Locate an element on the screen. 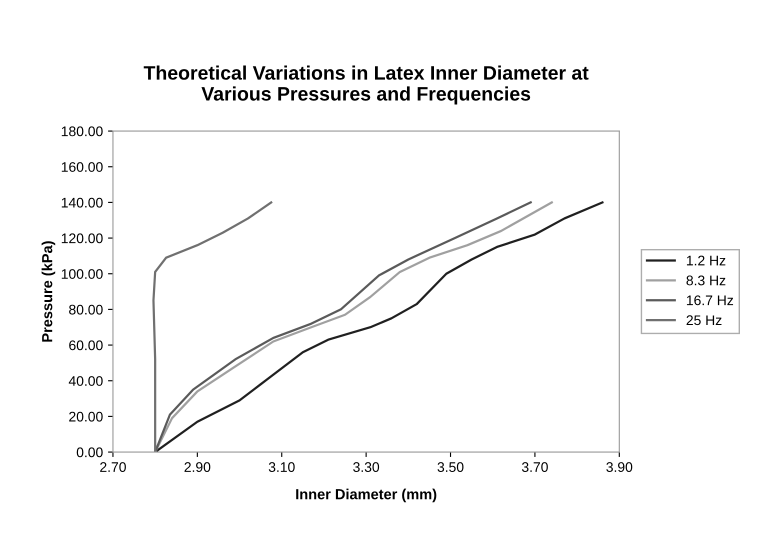  y-tick-label: 160.00 is located at coordinates (82, 167).